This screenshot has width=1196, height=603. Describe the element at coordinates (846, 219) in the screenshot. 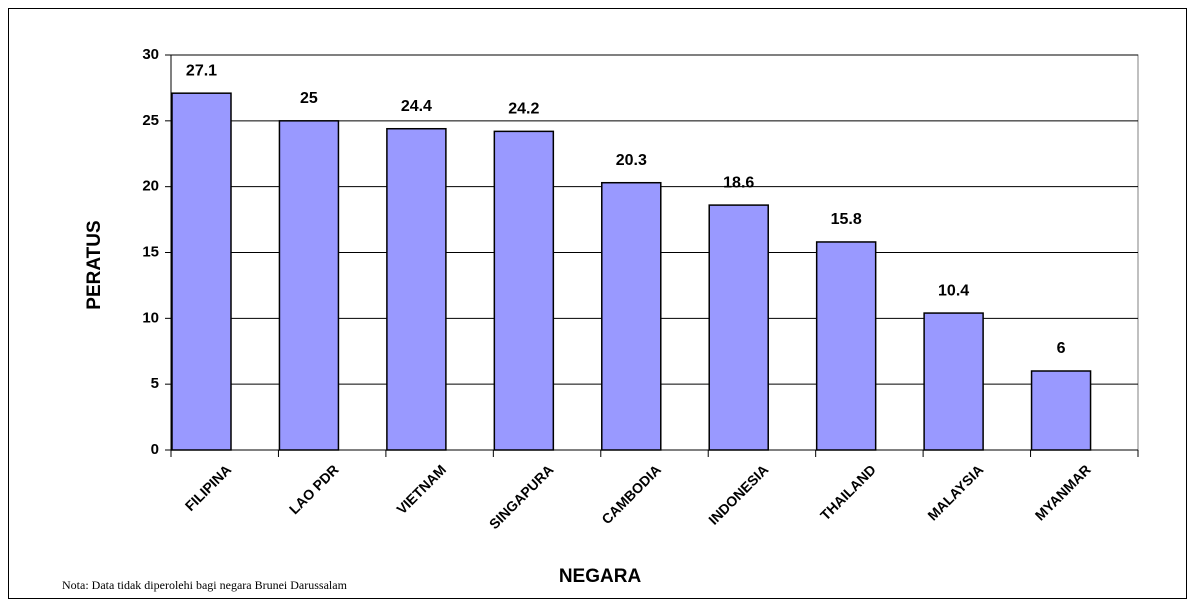

I see `value-label: 15.8` at that location.